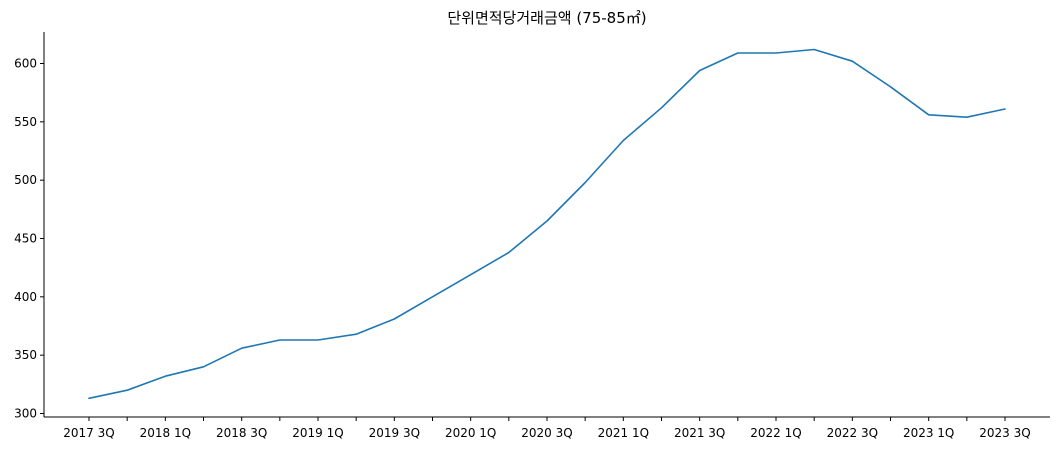  What do you see at coordinates (1004, 433) in the screenshot?
I see `x-tick-label: 2023 3Q` at bounding box center [1004, 433].